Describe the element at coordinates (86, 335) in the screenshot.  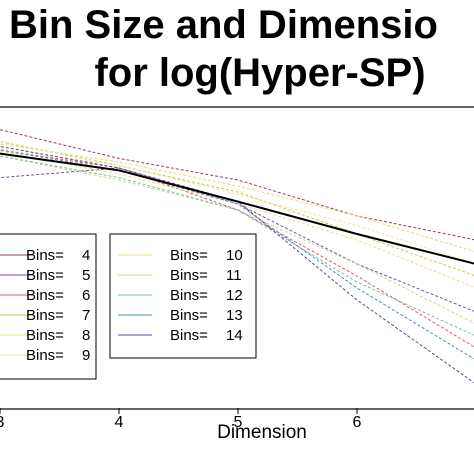
I see `legend-label-value: 8` at that location.